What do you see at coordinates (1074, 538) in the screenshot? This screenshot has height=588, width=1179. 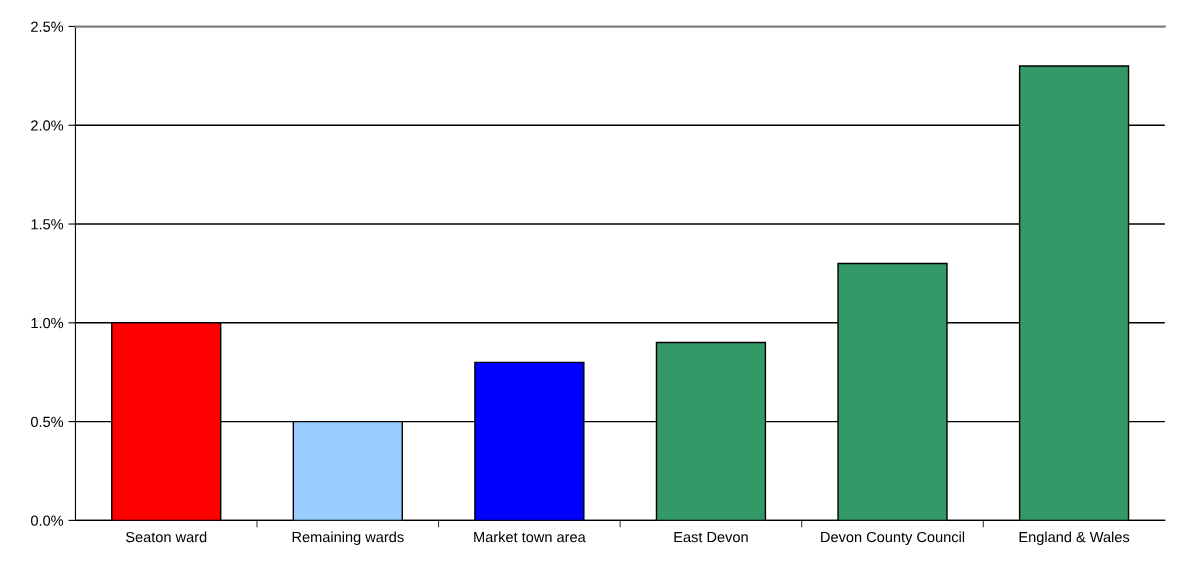 I see `x-tick-label: England & Wales` at bounding box center [1074, 538].